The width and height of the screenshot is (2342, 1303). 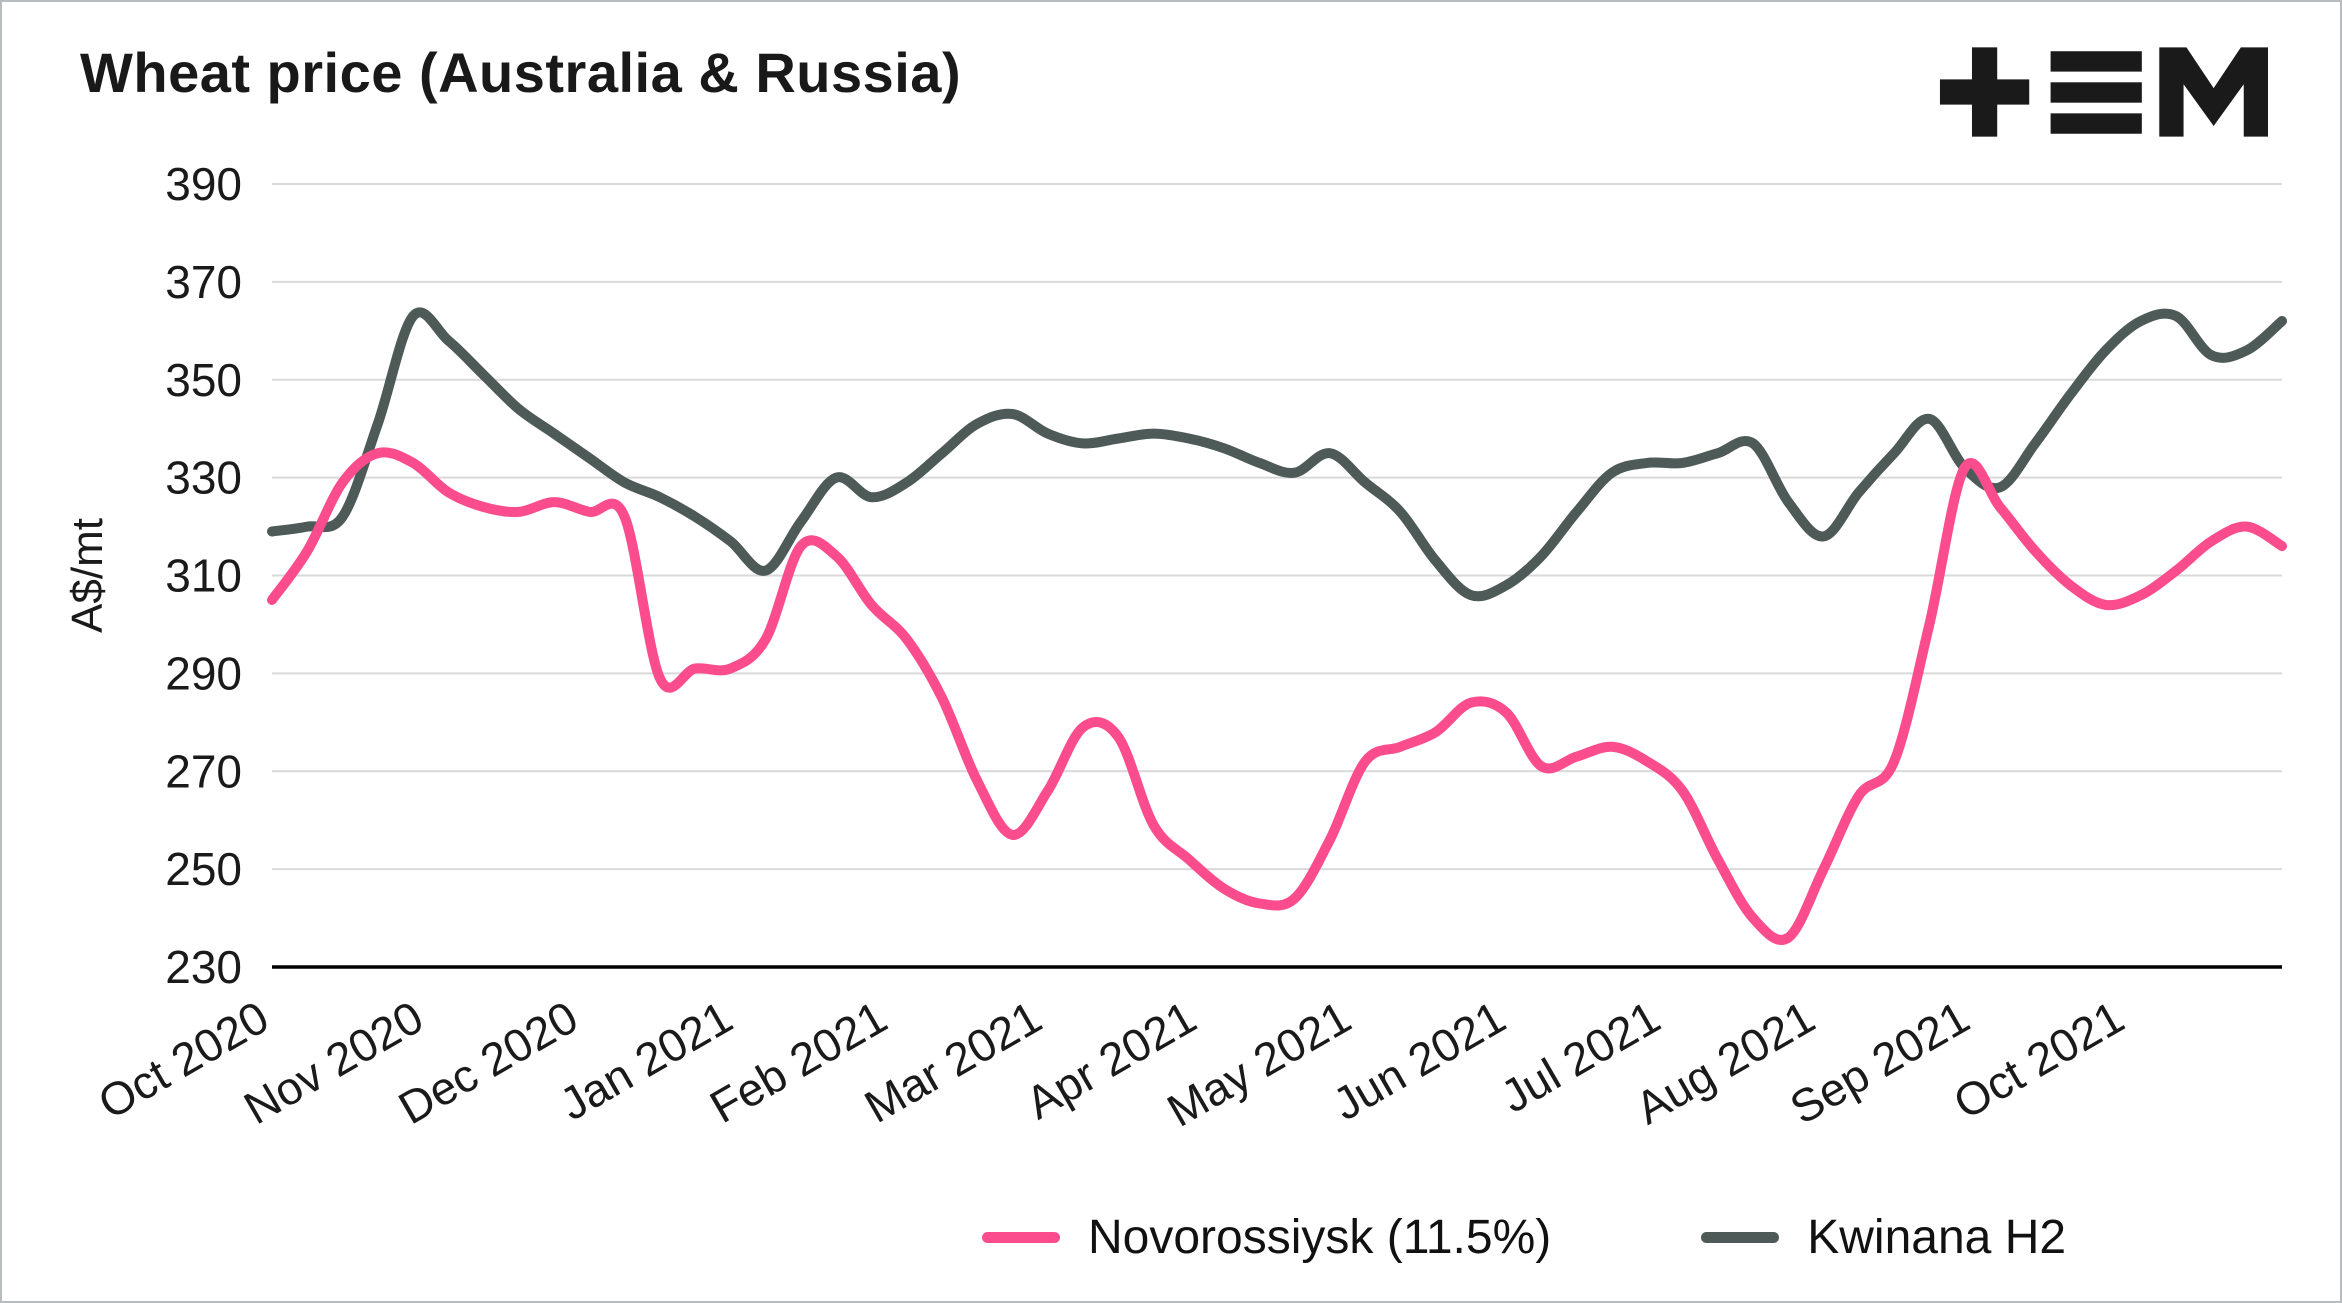 I want to click on x-tick-label: Dec 2020, so click(x=488, y=1062).